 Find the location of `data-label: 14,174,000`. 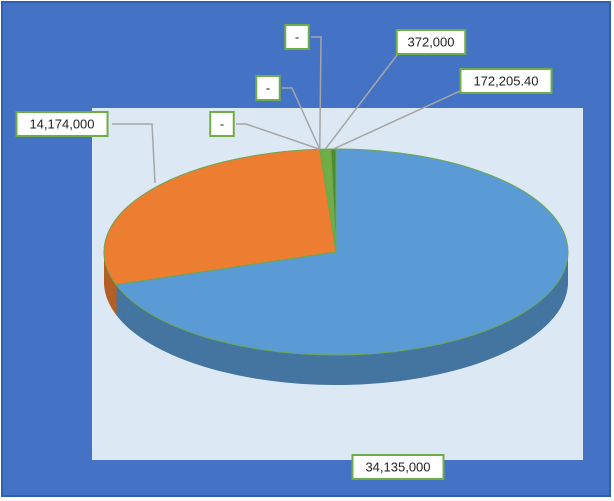

data-label: 14,174,000 is located at coordinates (61, 123).